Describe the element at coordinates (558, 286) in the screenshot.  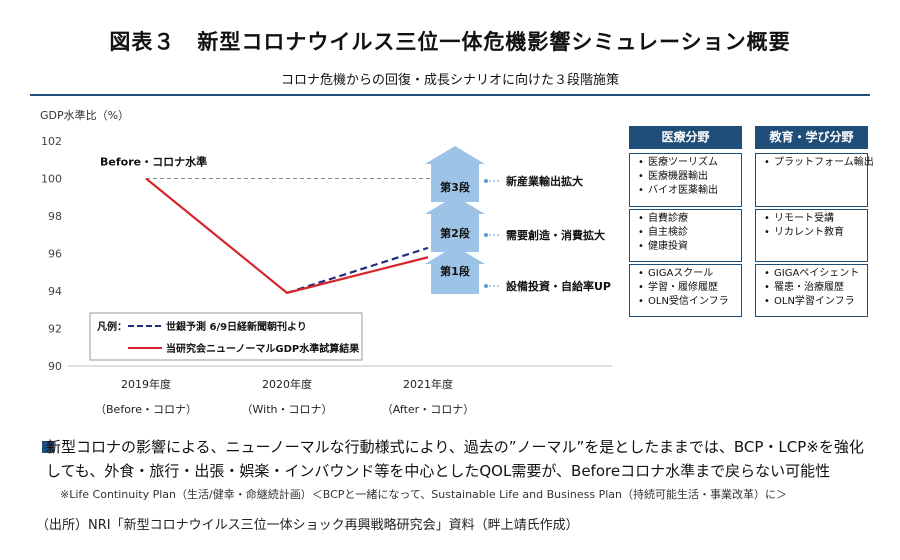
I see `stage-measure: 設備投資・自給率UP` at that location.